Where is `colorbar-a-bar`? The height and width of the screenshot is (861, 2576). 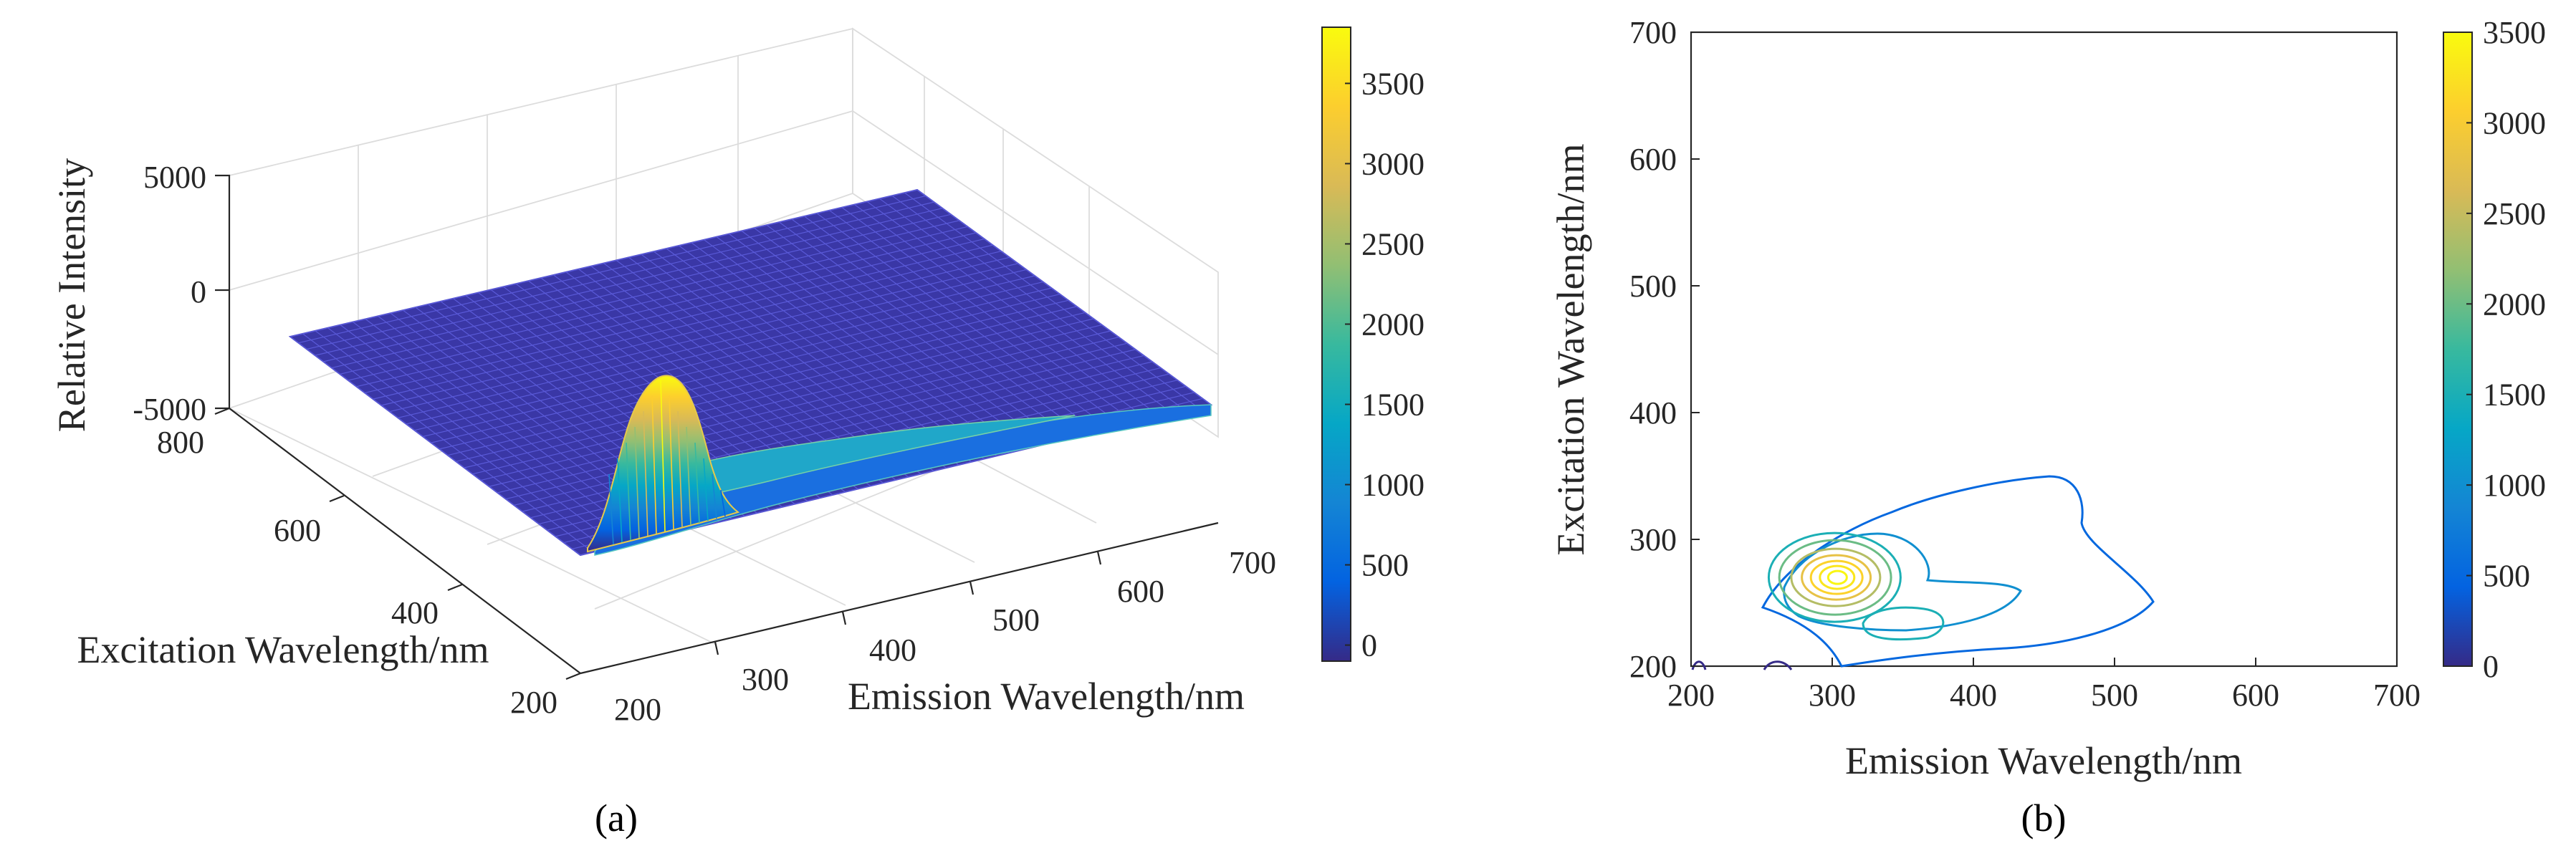 colorbar-a-bar is located at coordinates (1336, 345).